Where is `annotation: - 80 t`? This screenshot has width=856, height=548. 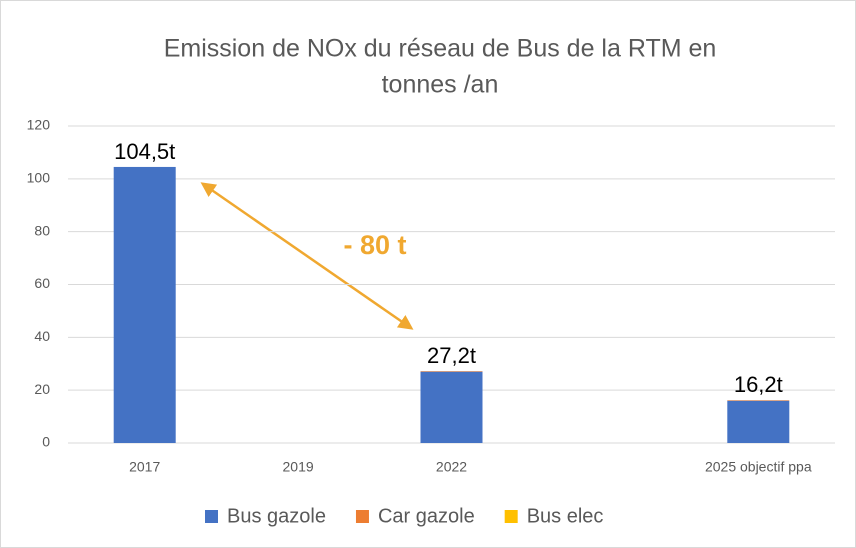 annotation: - 80 t is located at coordinates (374, 245).